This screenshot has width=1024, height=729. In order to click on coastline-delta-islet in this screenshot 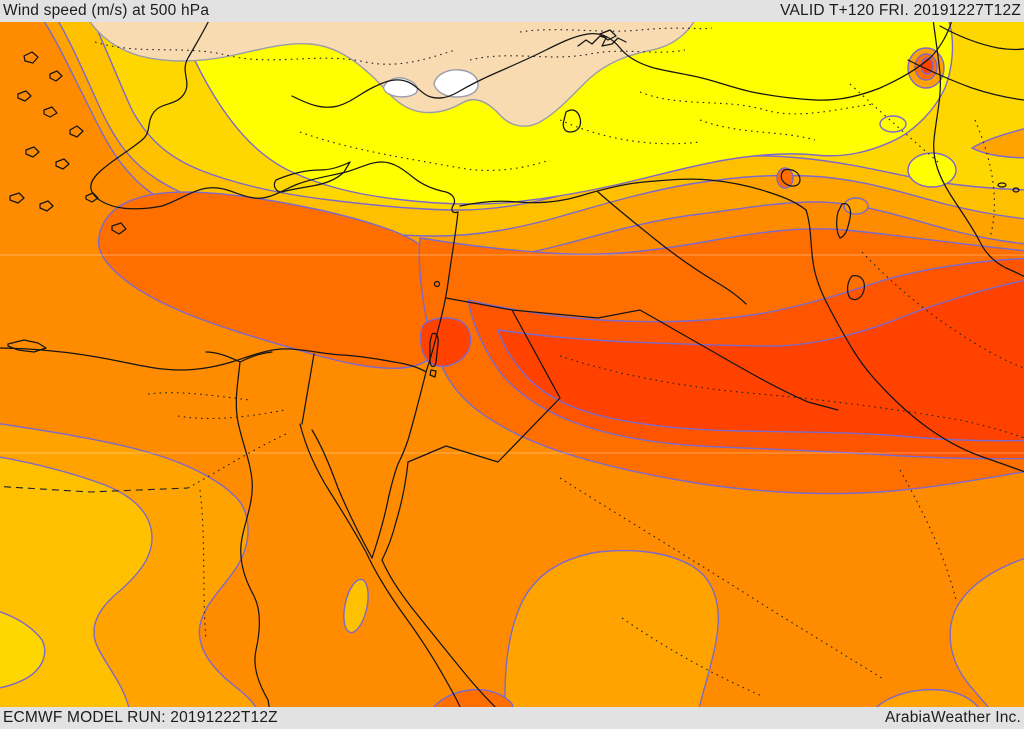, I will do `click(608, 35)`.